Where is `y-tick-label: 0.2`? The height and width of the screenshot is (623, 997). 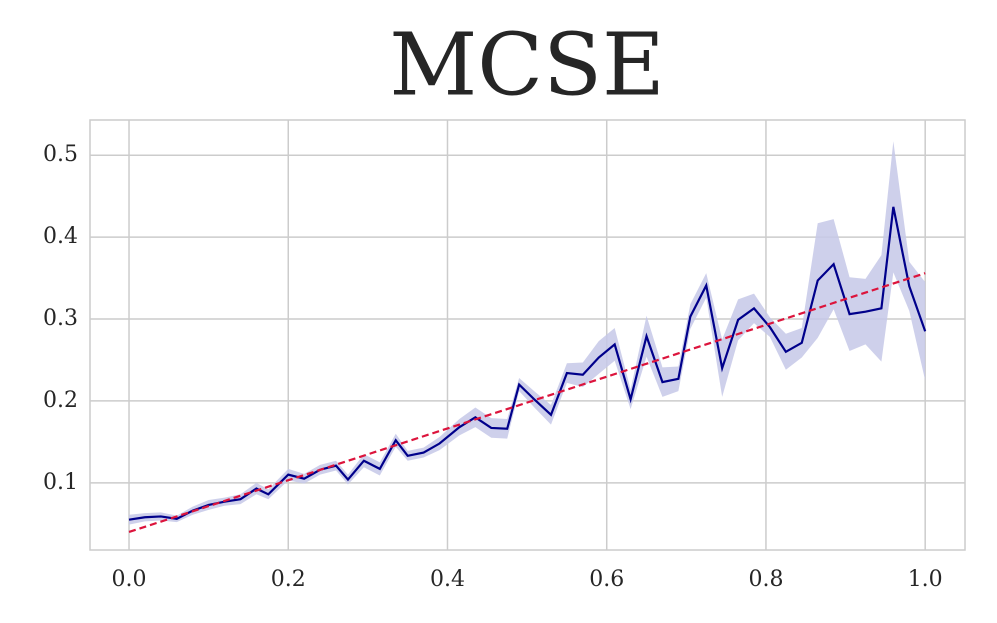 y-tick-label: 0.2 is located at coordinates (60, 400).